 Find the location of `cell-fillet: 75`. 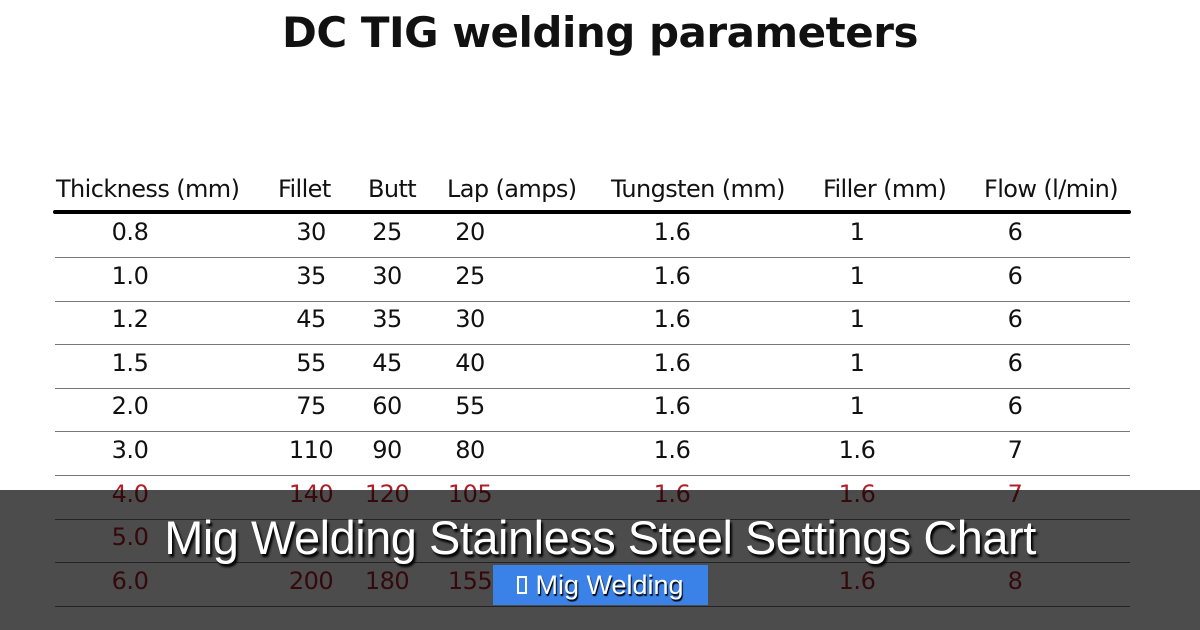

cell-fillet: 75 is located at coordinates (311, 406).